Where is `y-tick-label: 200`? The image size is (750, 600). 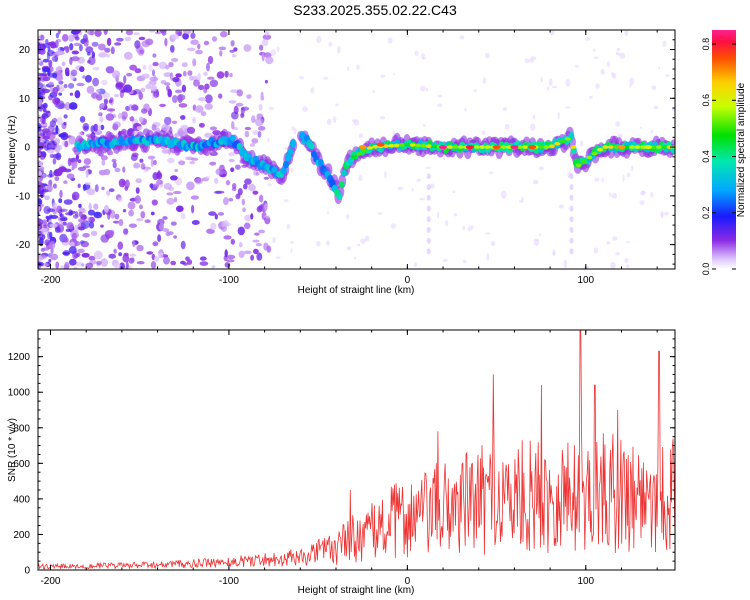
y-tick-label: 200 is located at coordinates (21, 535).